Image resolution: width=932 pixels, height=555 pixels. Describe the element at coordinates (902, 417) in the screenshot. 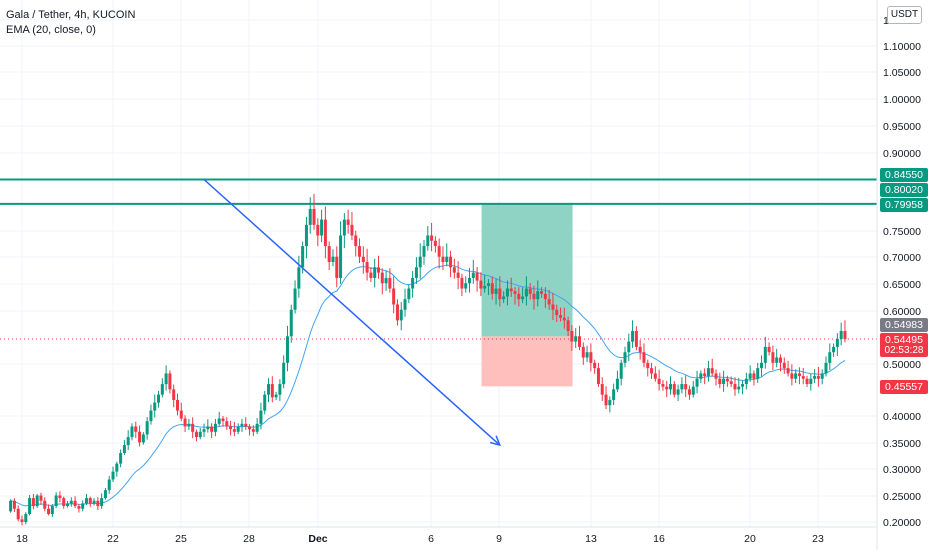

I see `price-tick-label: 0.40000` at that location.